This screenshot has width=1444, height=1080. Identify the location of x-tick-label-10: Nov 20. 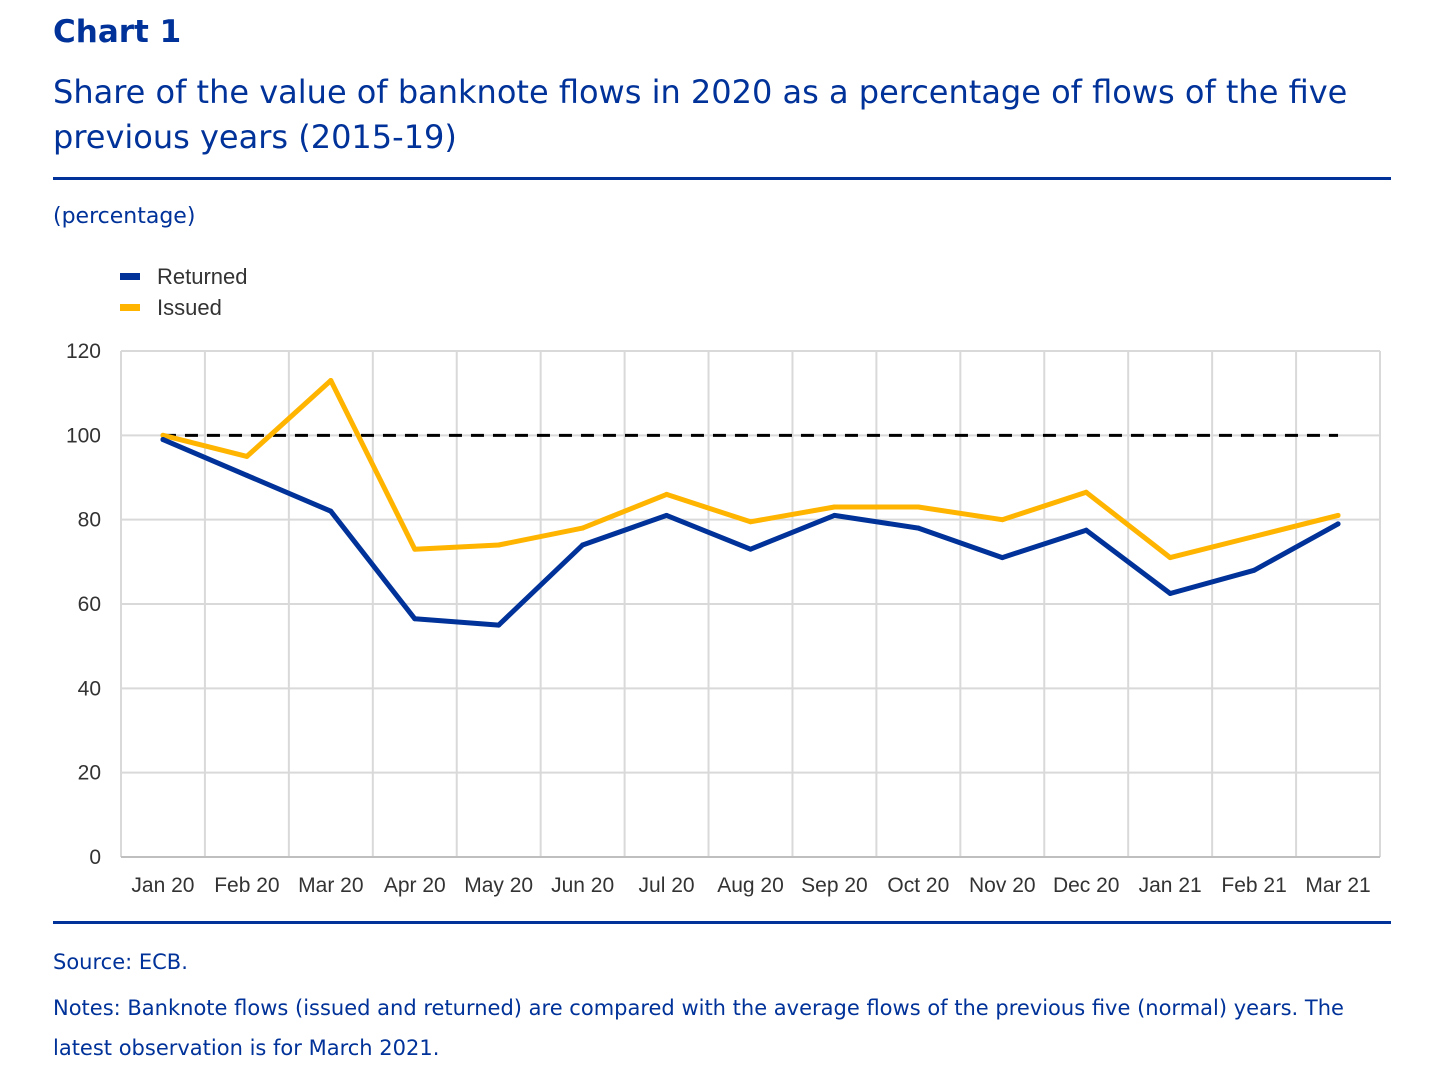
(1002, 885).